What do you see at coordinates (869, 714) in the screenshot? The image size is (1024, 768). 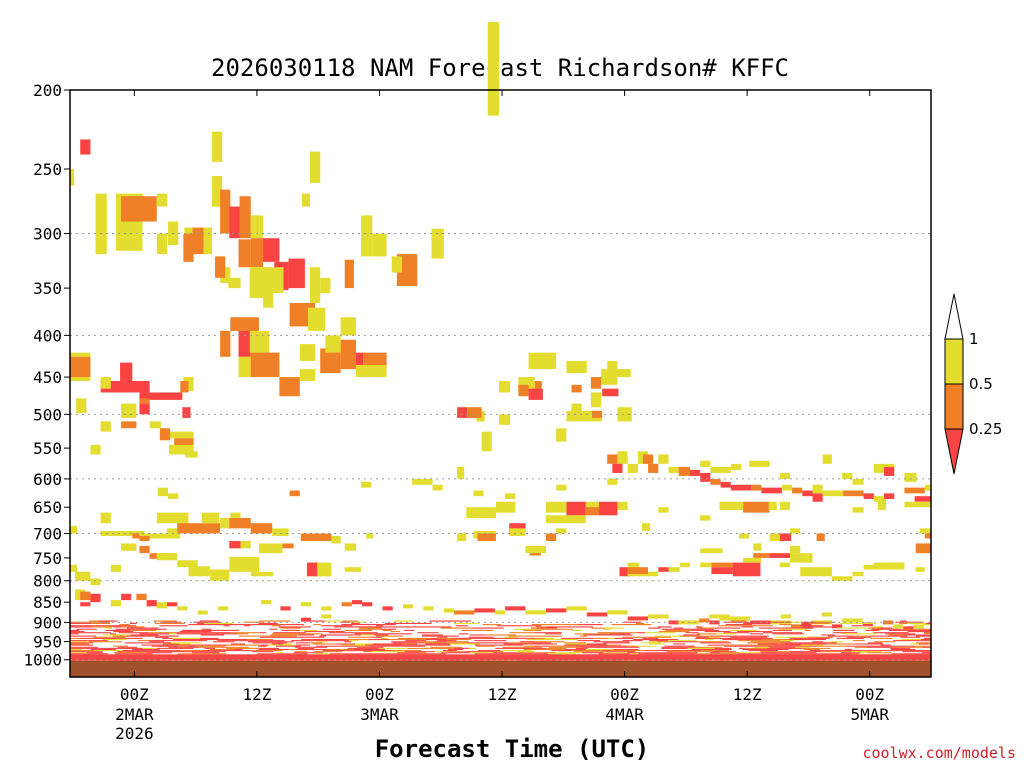 I see `x-tick-date: 5MAR` at bounding box center [869, 714].